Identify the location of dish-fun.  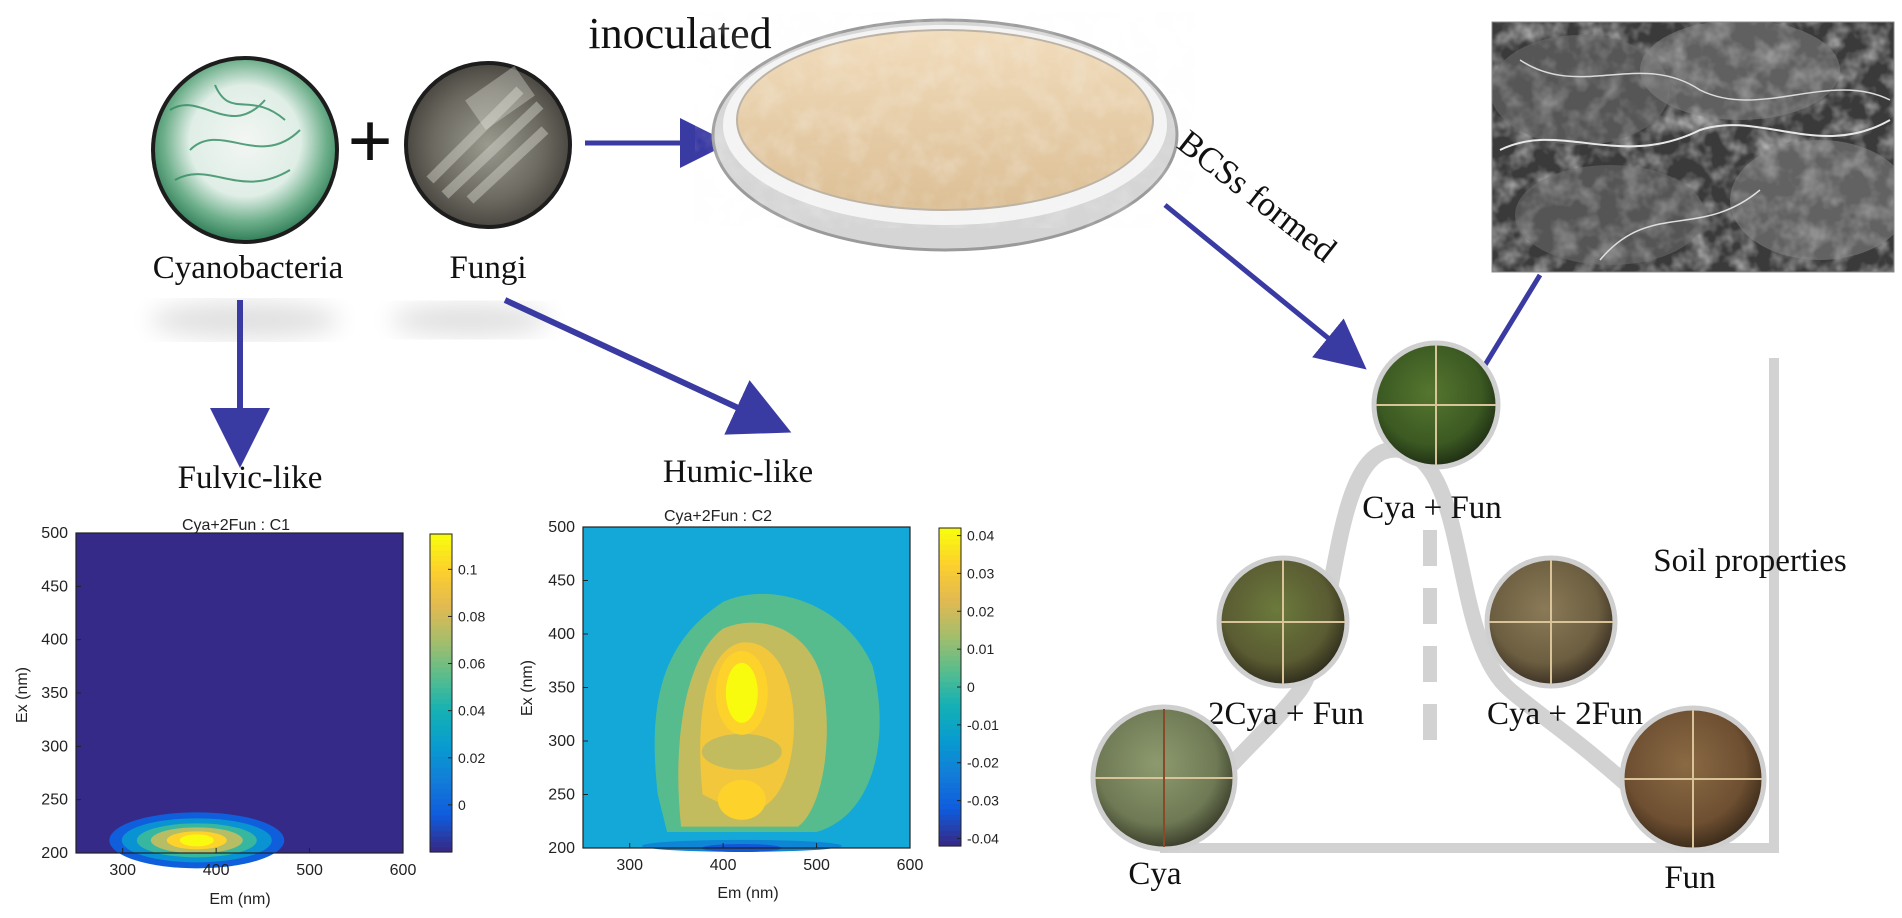
(1693, 779).